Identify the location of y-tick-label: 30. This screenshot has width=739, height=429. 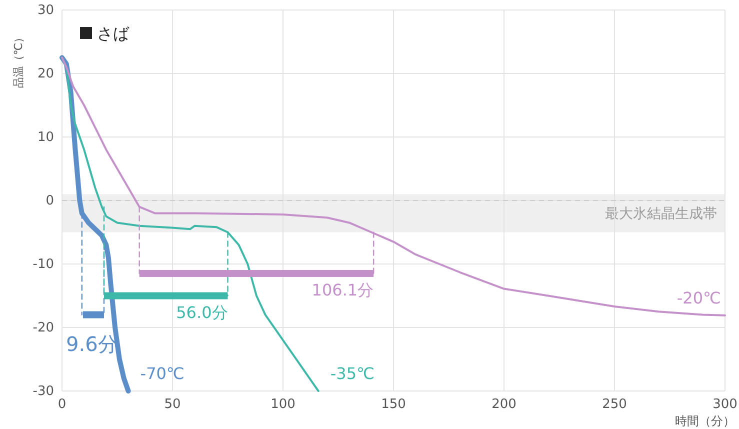
(45, 10).